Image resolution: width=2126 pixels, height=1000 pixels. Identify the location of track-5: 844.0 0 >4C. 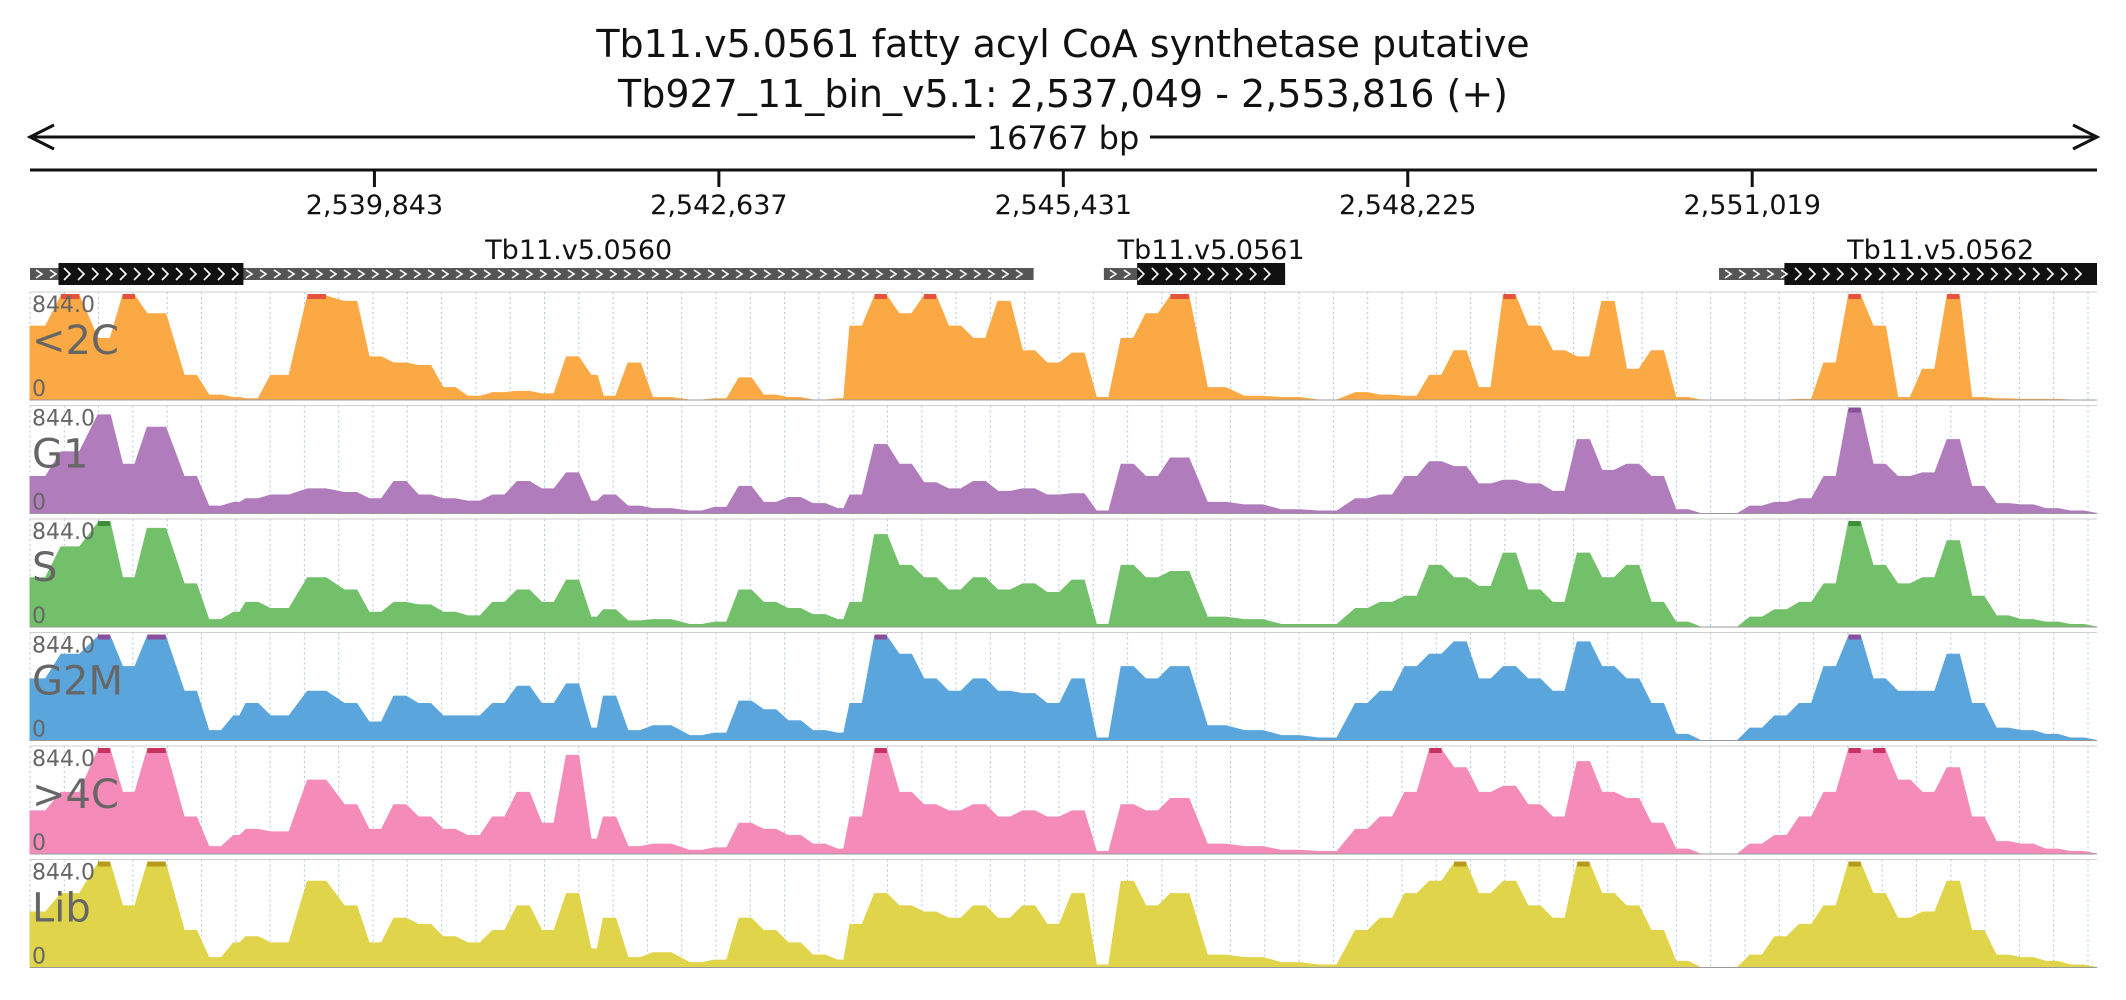
(1063, 800).